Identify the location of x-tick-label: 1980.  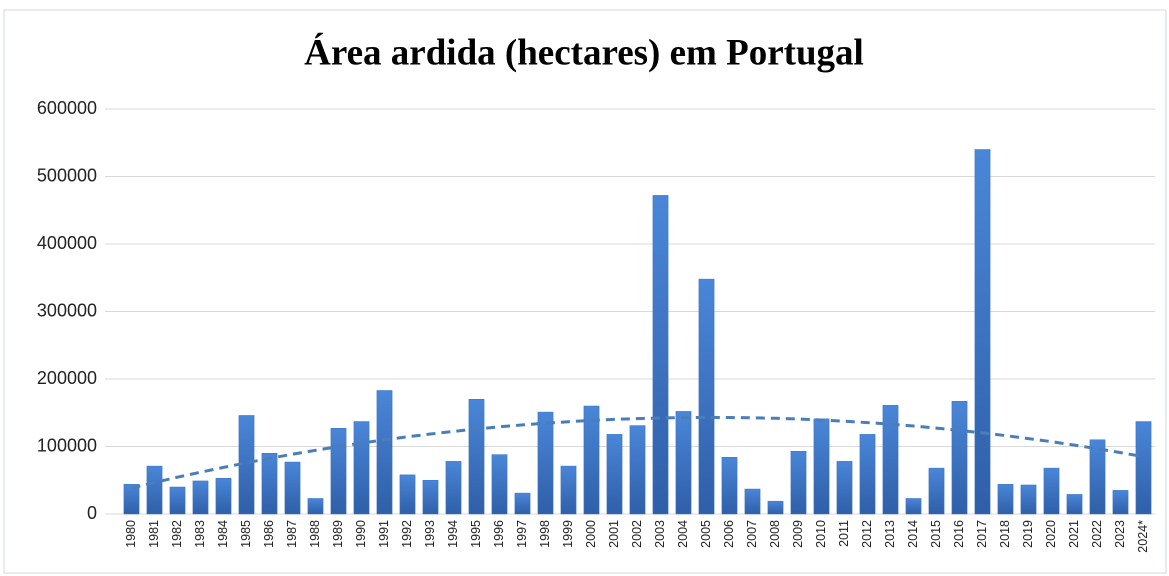
(131, 534).